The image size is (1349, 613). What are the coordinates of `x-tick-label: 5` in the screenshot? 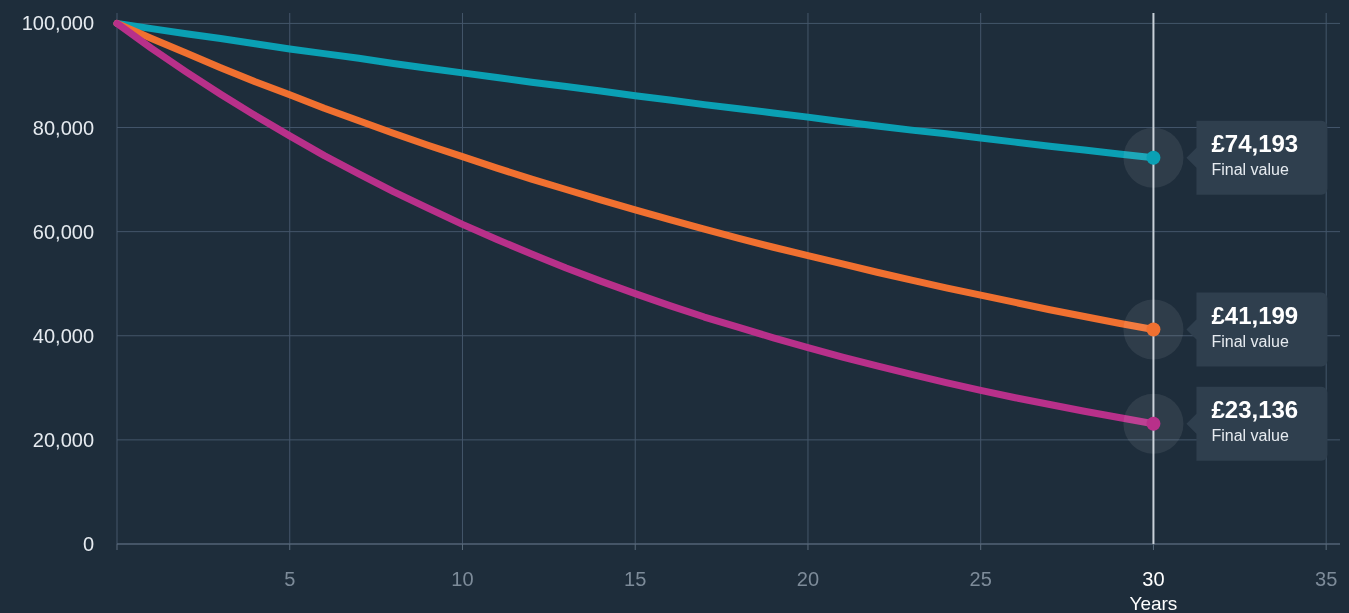 It's located at (290, 579).